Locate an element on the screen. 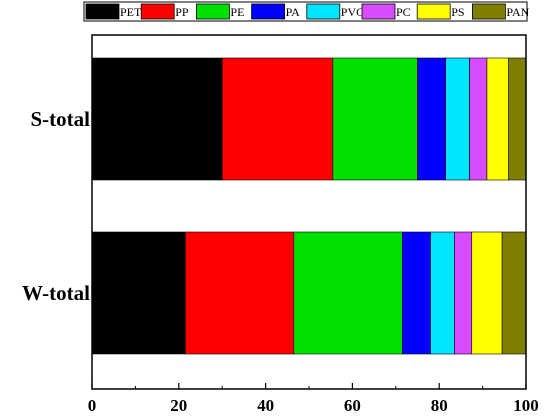 The height and width of the screenshot is (417, 550). category-label-s-total: S-total is located at coordinates (61, 119).